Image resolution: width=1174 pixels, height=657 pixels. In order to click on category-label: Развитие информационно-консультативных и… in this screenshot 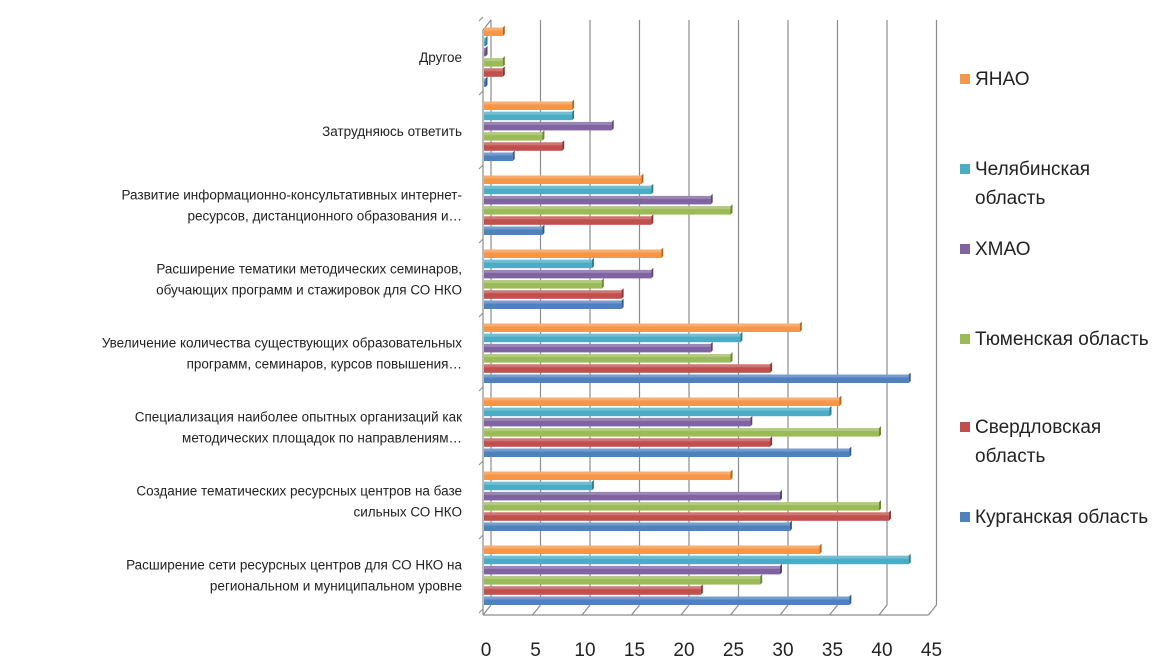, I will do `click(291, 195)`.